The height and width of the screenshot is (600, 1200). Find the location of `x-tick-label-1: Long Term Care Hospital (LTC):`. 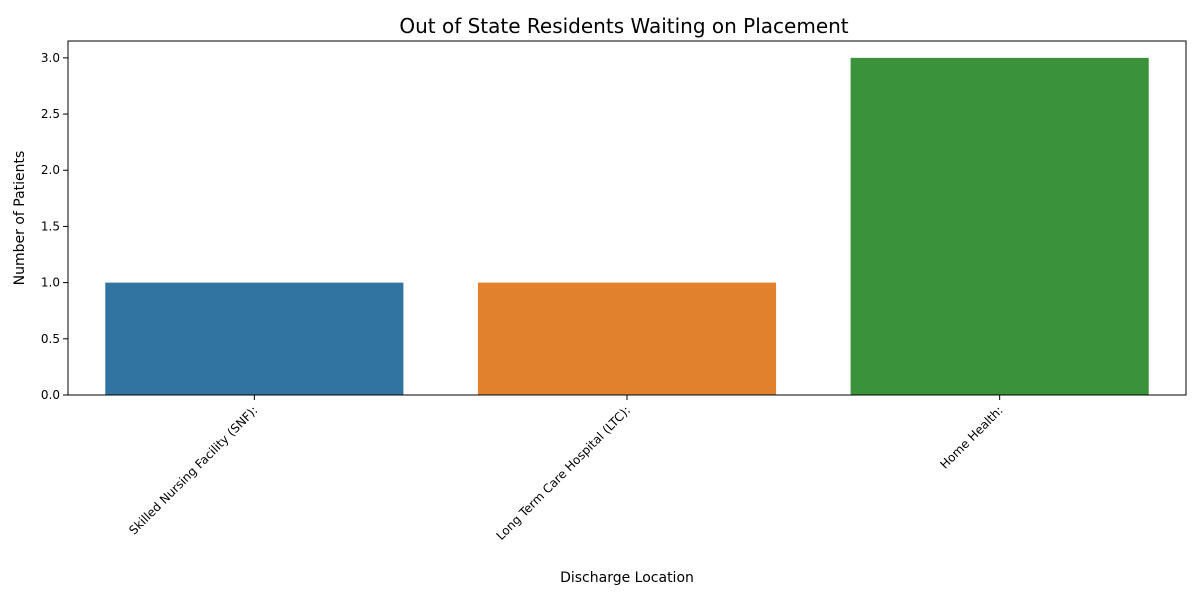

x-tick-label-1: Long Term Care Hospital (LTC): is located at coordinates (563, 473).